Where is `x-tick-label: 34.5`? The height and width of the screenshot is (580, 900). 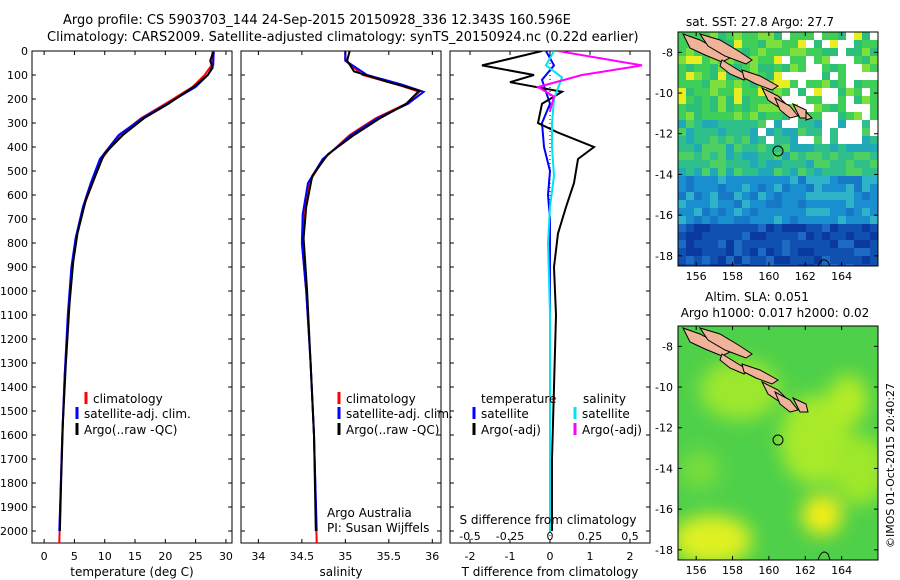 x-tick-label: 34.5 is located at coordinates (302, 556).